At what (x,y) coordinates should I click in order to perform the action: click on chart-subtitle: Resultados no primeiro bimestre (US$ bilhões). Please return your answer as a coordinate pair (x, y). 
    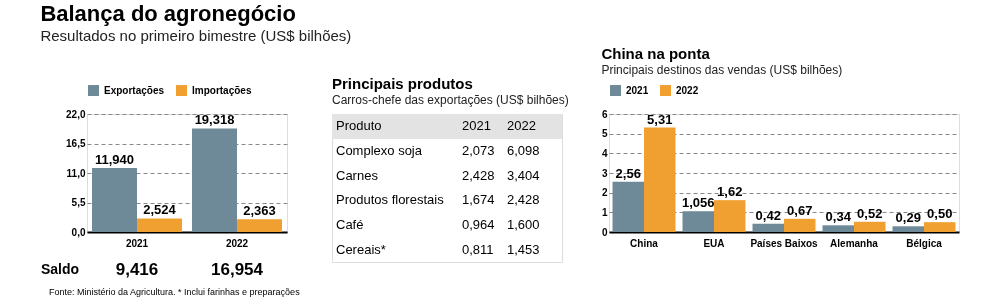
    Looking at the image, I should click on (196, 35).